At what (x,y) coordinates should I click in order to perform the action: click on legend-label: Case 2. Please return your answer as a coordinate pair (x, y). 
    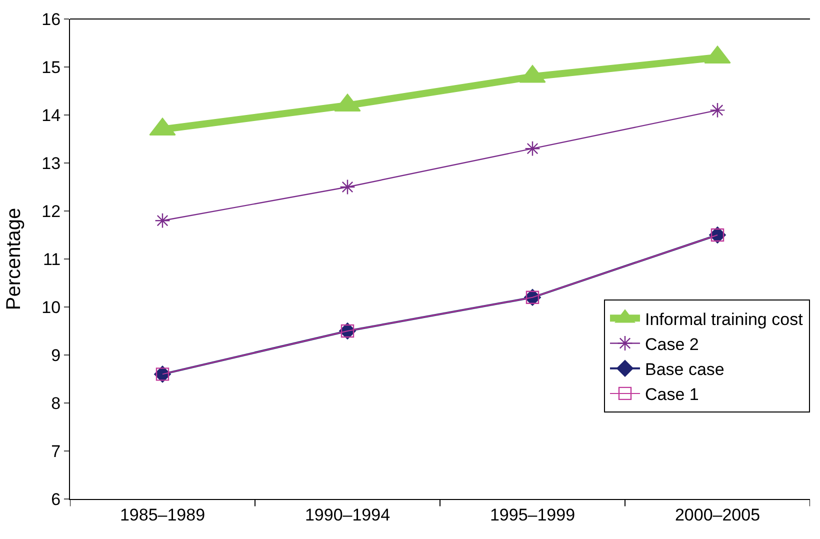
    Looking at the image, I should click on (672, 344).